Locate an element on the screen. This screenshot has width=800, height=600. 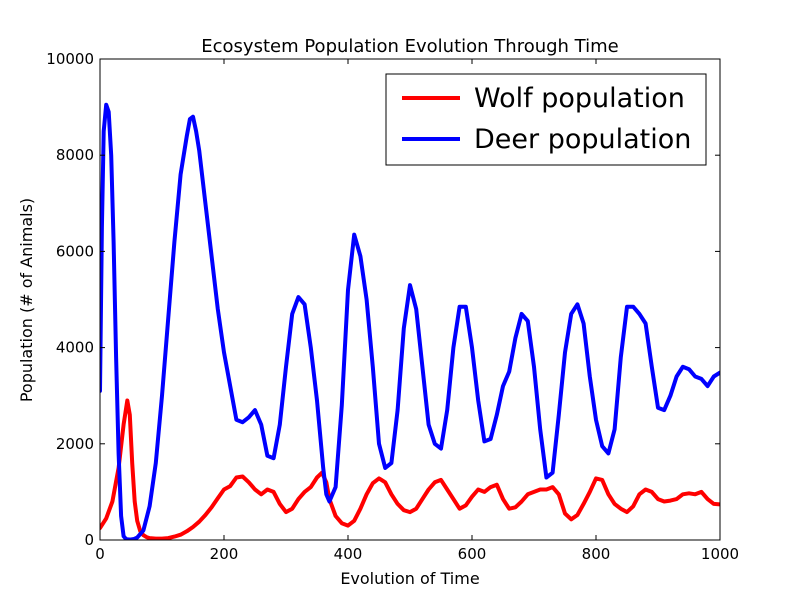
y-axis-label: Population (# of Animals) is located at coordinates (26, 300).